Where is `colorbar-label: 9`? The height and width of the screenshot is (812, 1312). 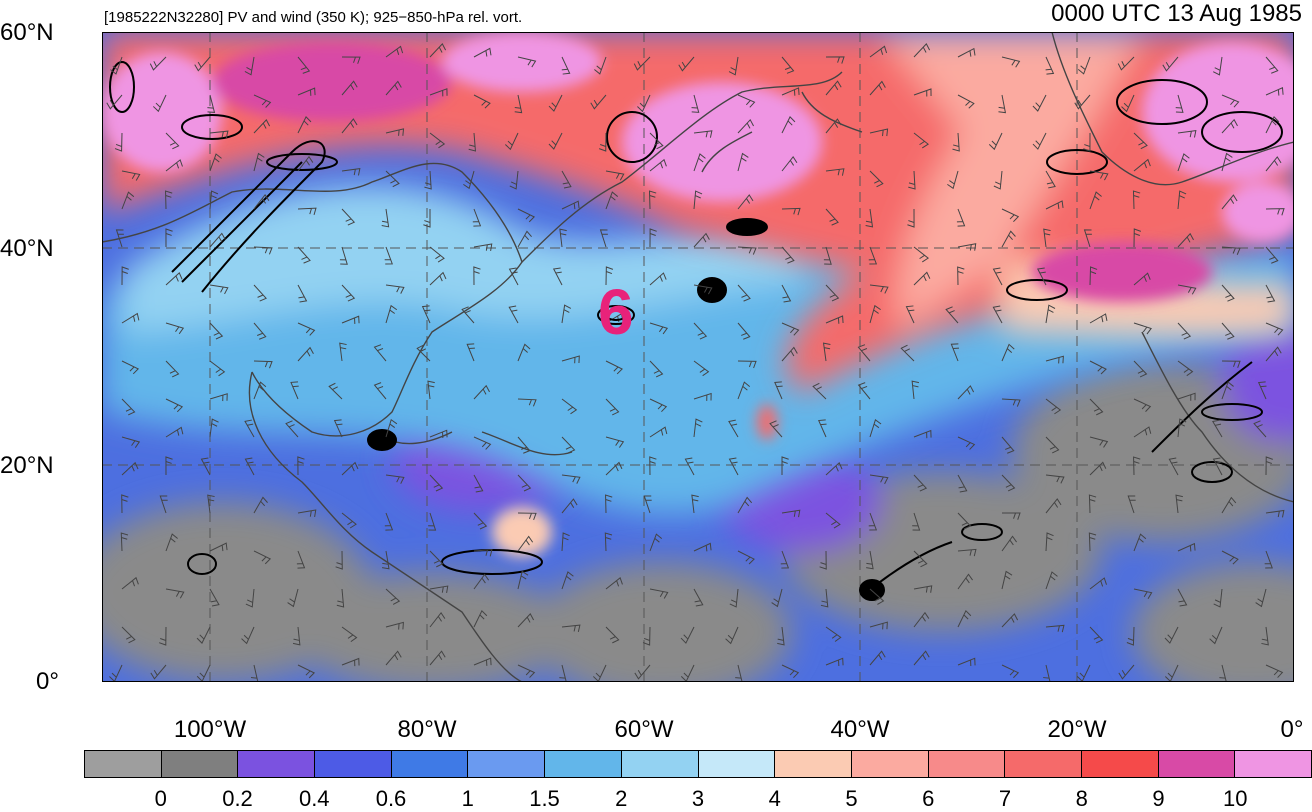 colorbar-label: 9 is located at coordinates (1158, 798).